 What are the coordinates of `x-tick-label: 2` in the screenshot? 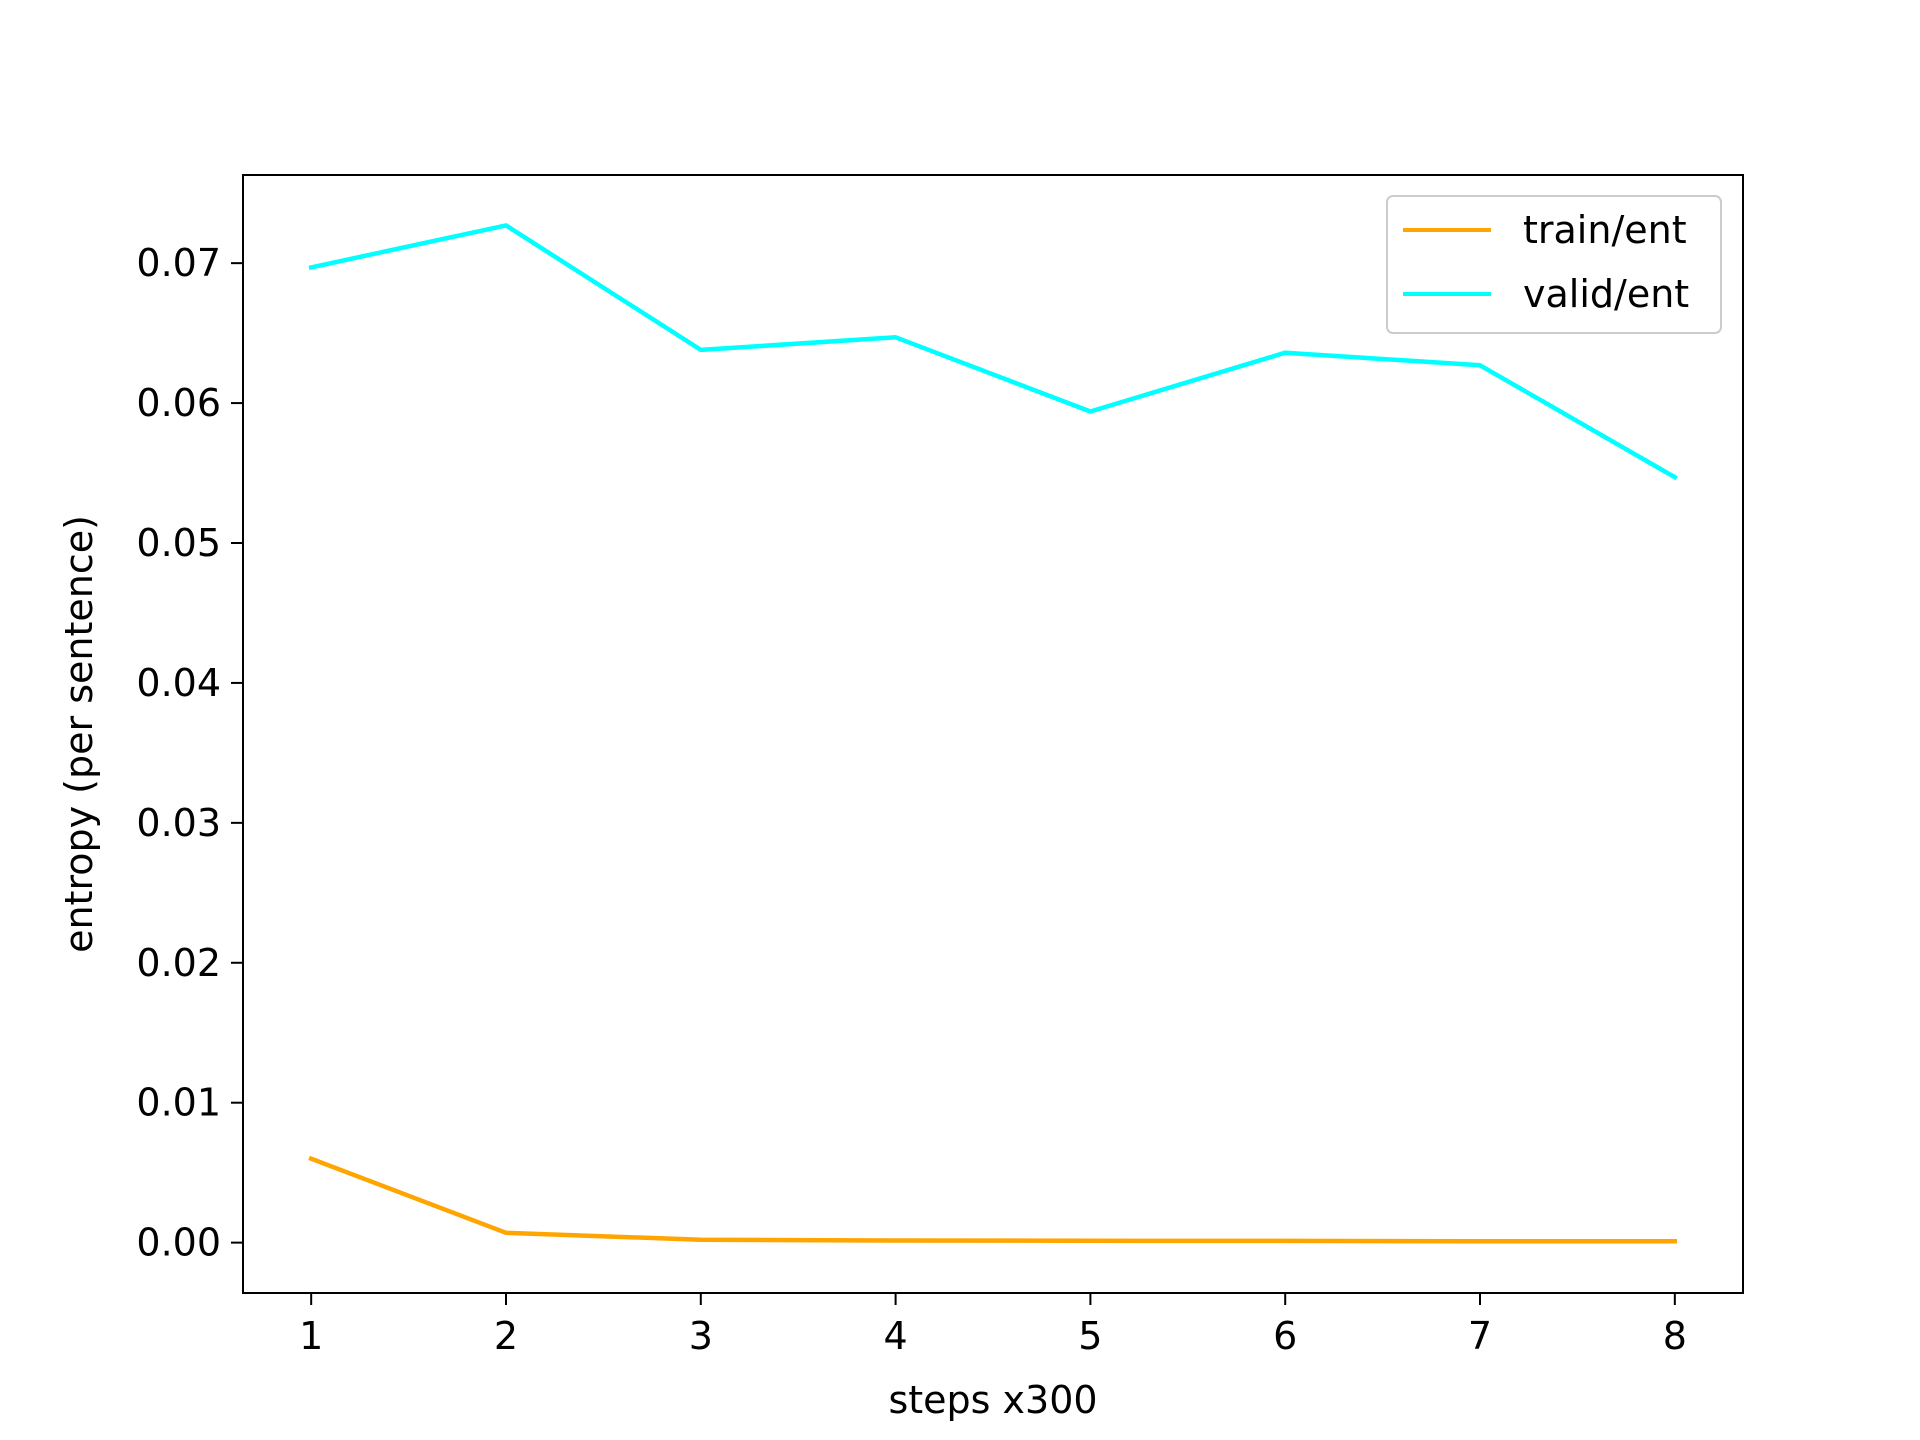 It's located at (506, 1336).